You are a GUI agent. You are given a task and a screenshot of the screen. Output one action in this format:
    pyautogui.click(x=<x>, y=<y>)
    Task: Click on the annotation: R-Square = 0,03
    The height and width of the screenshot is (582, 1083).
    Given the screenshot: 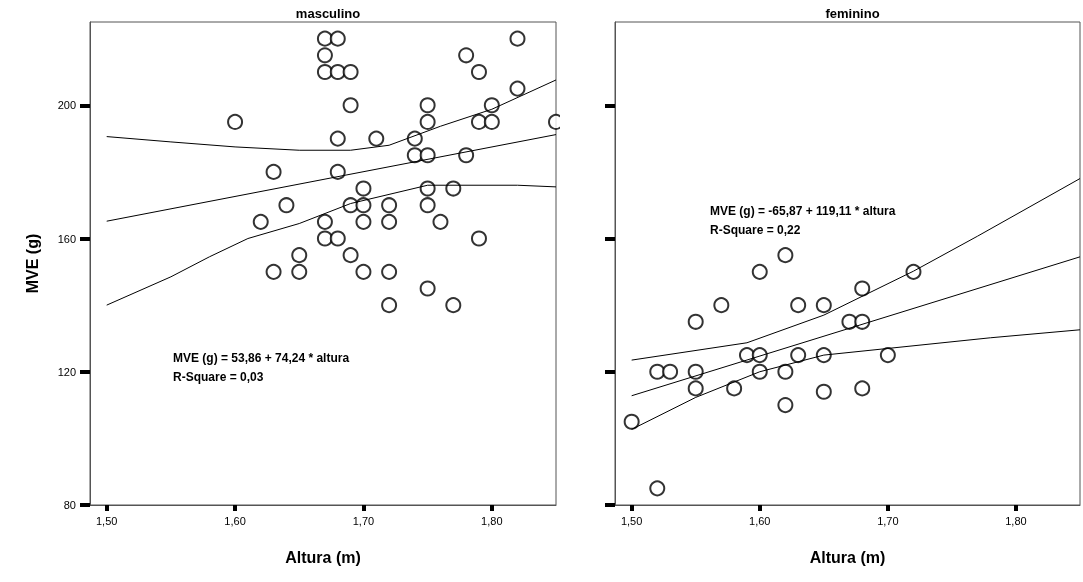 What is the action you would take?
    pyautogui.click(x=218, y=377)
    